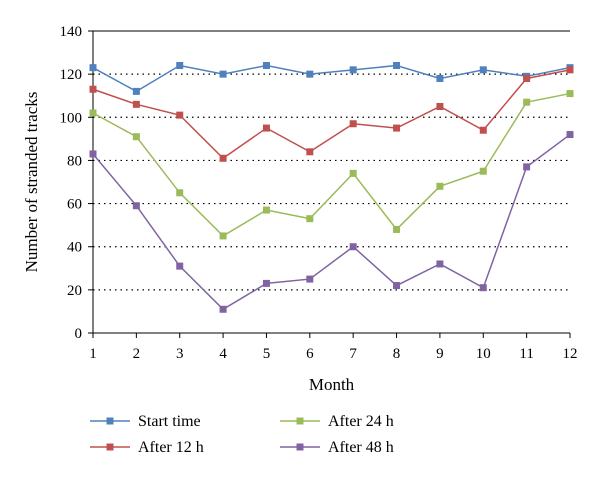 The width and height of the screenshot is (600, 481). Describe the element at coordinates (76, 183) in the screenshot. I see `y-axis-ticks: 0 20 40 60 80 100 120 140` at that location.